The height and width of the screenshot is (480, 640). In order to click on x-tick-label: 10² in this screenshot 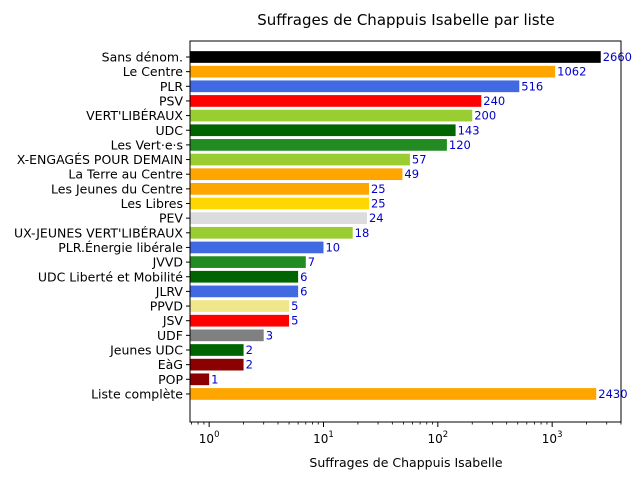, I will do `click(437, 438)`.